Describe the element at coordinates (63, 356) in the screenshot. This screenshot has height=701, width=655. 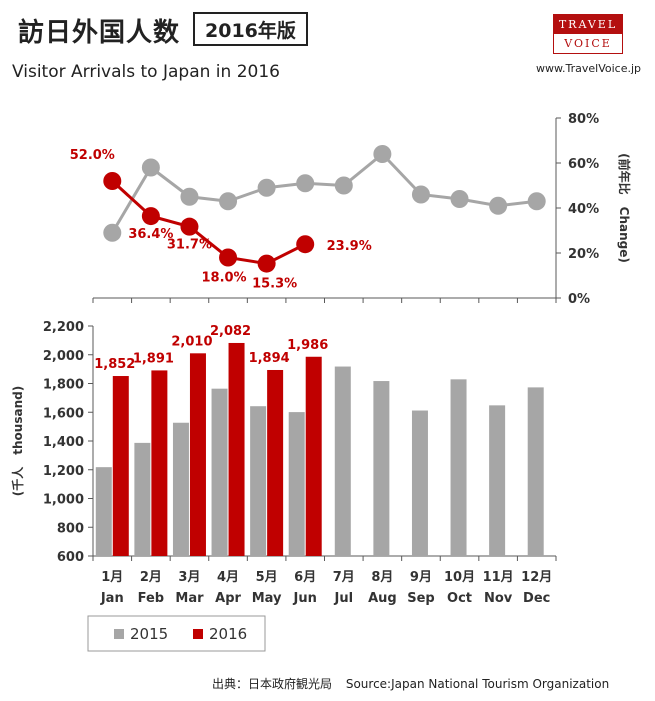
I see `bar-y-tick-label: 2,000` at that location.